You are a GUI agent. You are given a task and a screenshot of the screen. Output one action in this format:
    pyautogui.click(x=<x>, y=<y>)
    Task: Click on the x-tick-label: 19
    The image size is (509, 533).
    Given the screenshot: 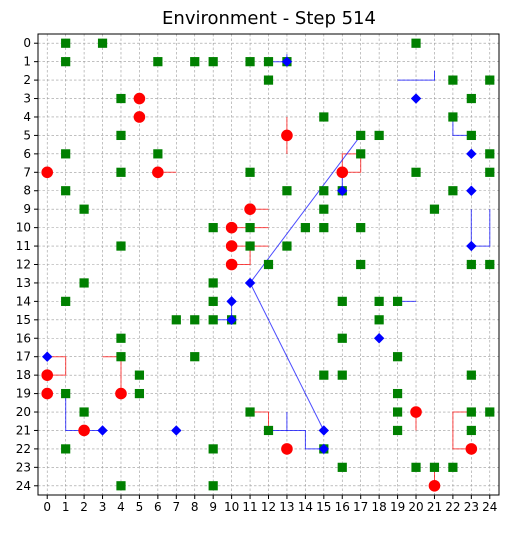 What is the action you would take?
    pyautogui.click(x=397, y=507)
    